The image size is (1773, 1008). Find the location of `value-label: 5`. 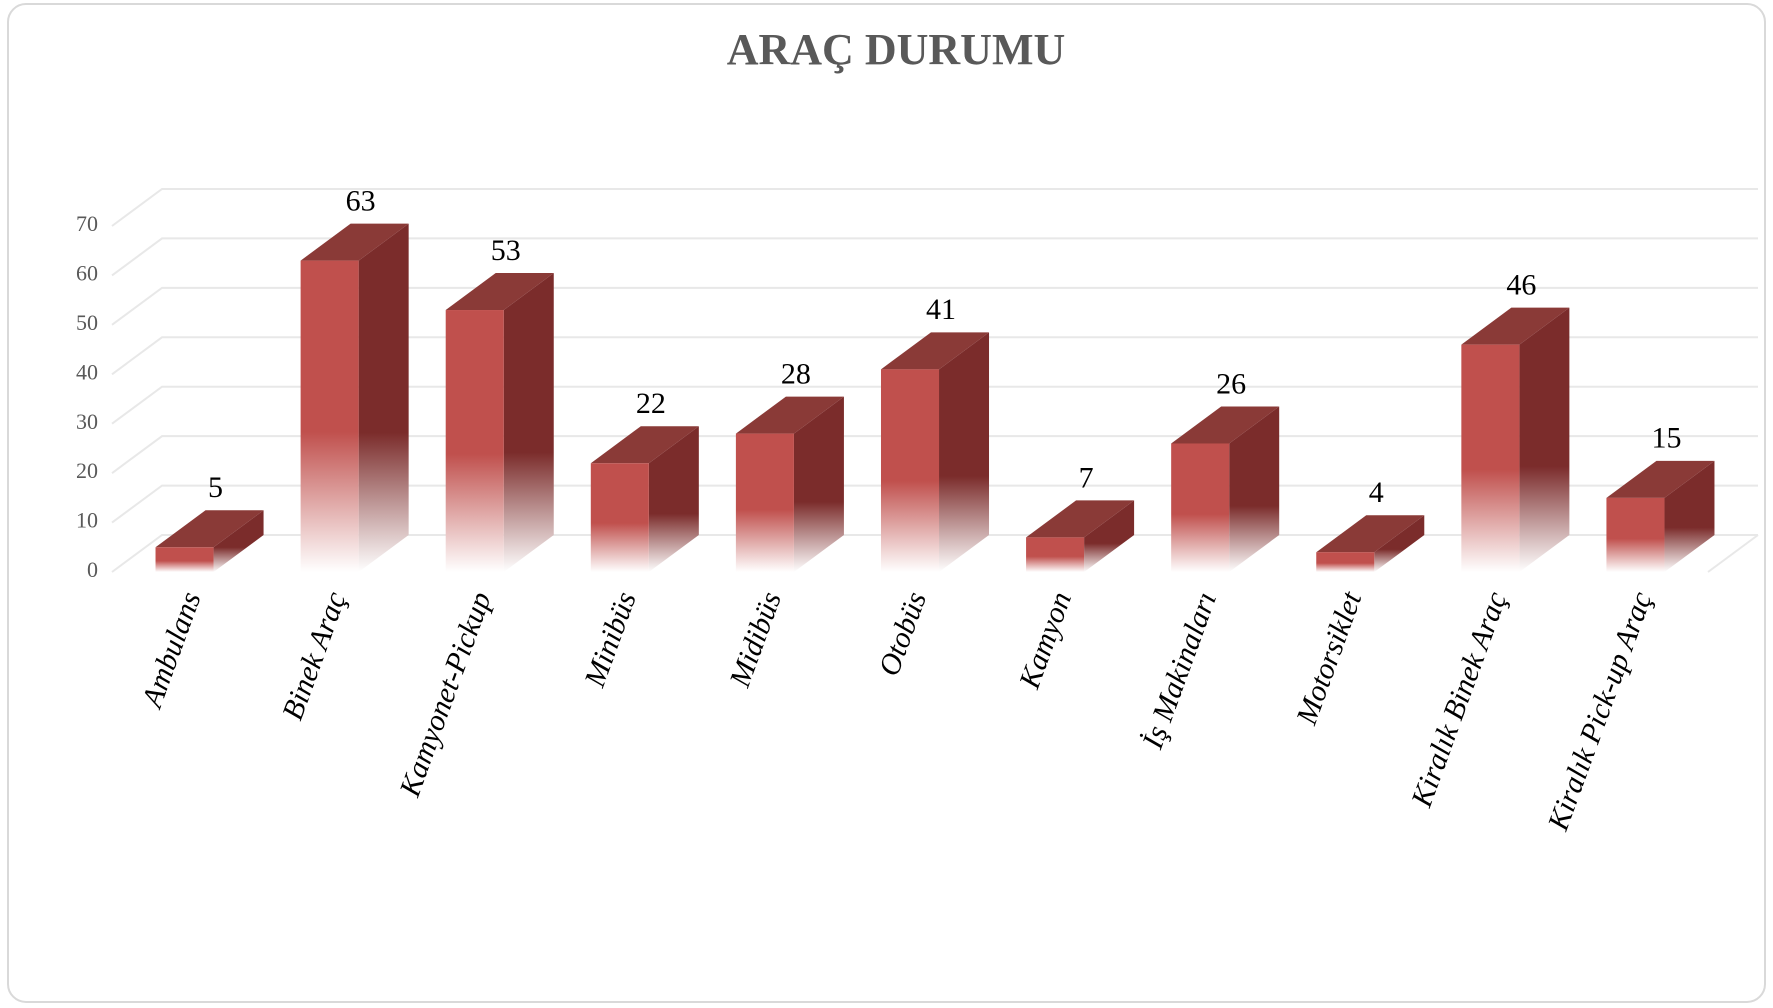

value-label: 5 is located at coordinates (215, 487).